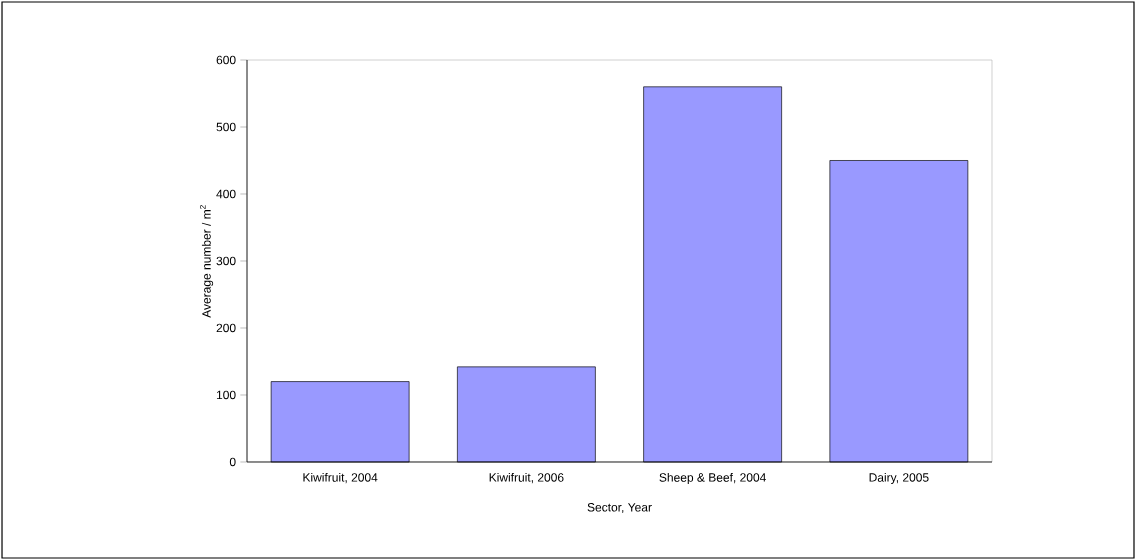 The width and height of the screenshot is (1136, 560). I want to click on y-tick-label: 200, so click(226, 328).